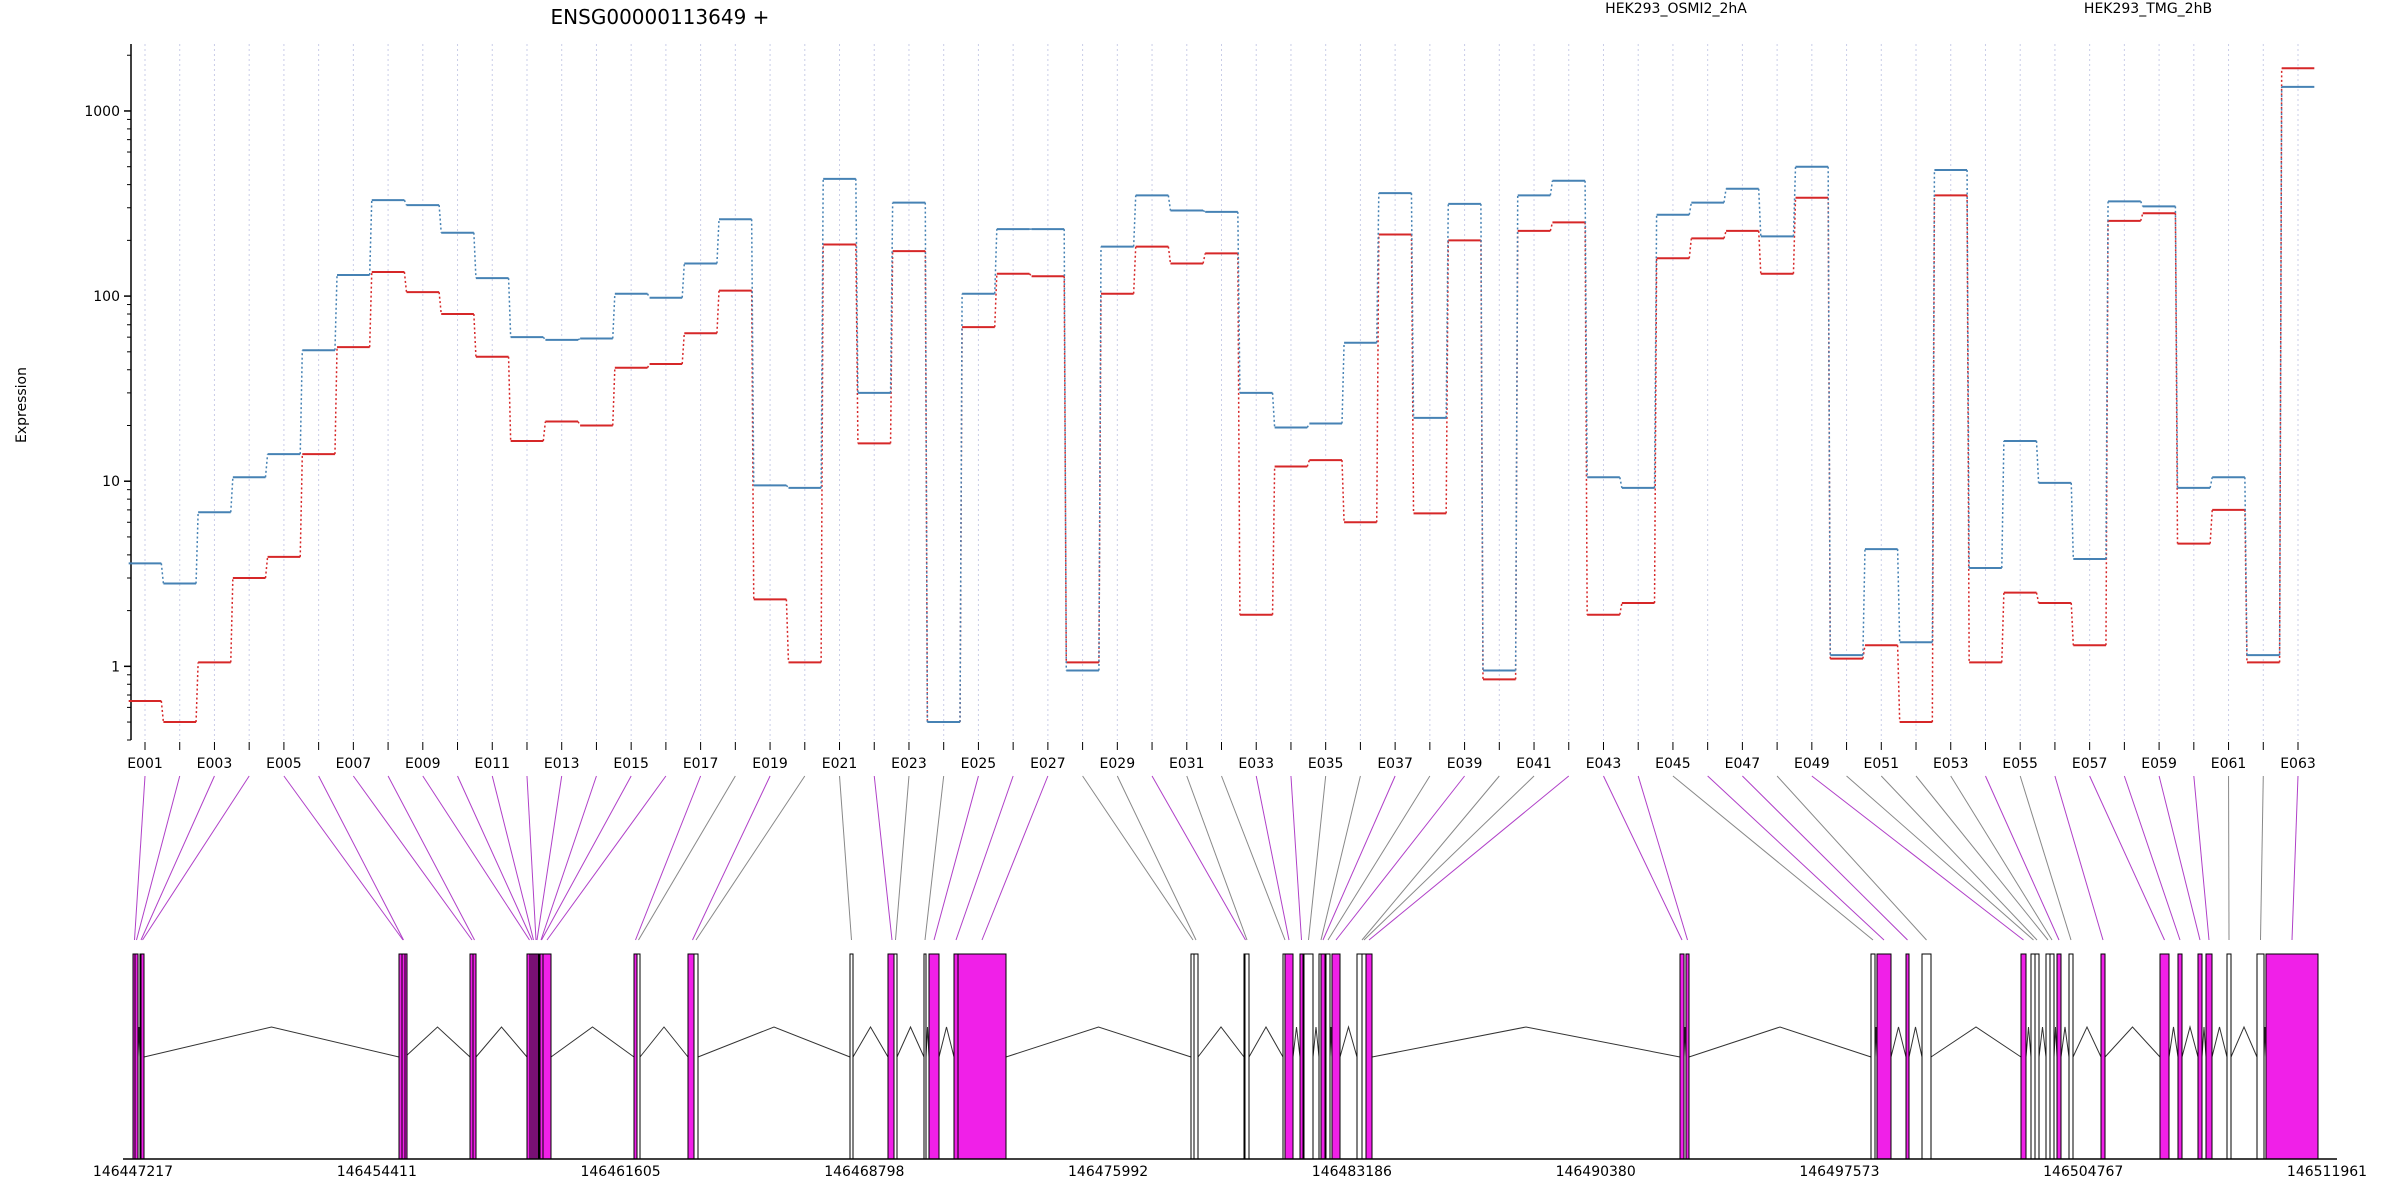 The height and width of the screenshot is (1200, 2400). I want to click on exon-connector-E041, so click(1449, 858).